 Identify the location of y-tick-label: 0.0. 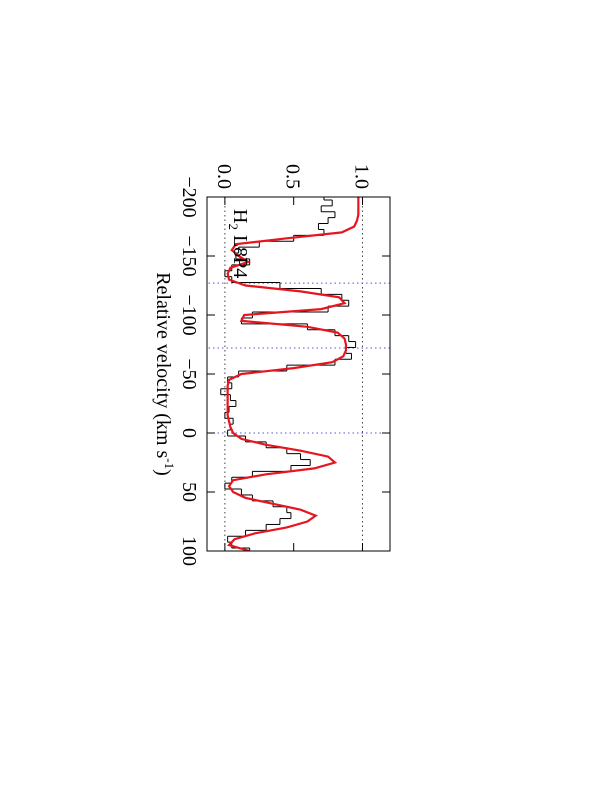
(224, 176).